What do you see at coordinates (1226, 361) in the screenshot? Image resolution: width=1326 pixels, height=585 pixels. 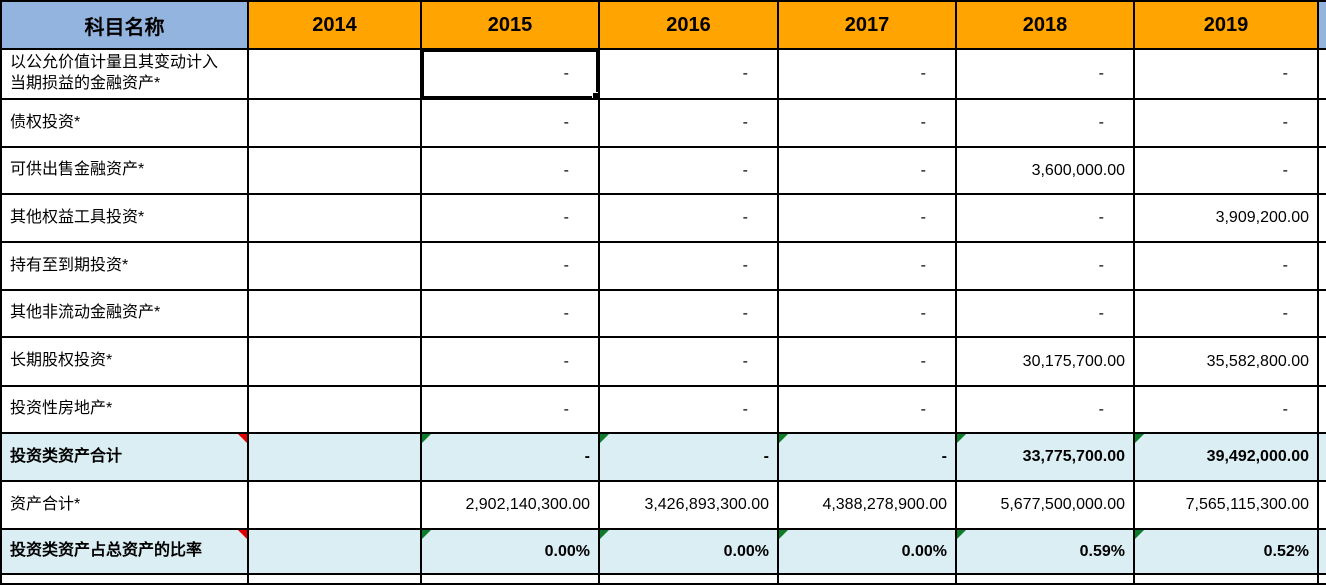 I see `value-cell-2019: 35,582,800.00` at bounding box center [1226, 361].